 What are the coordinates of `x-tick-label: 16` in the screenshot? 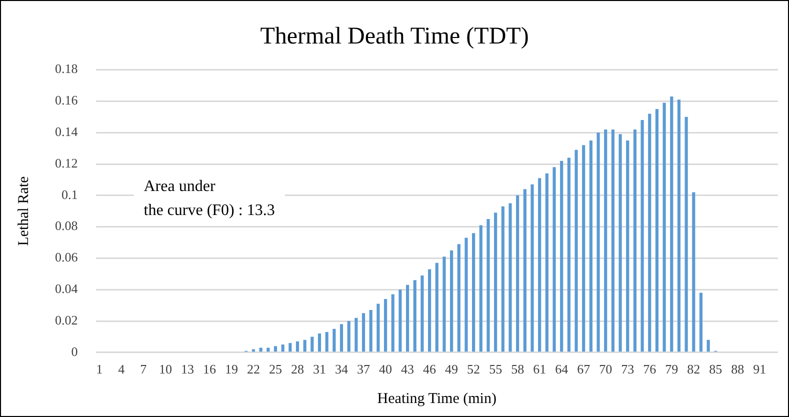 It's located at (209, 369).